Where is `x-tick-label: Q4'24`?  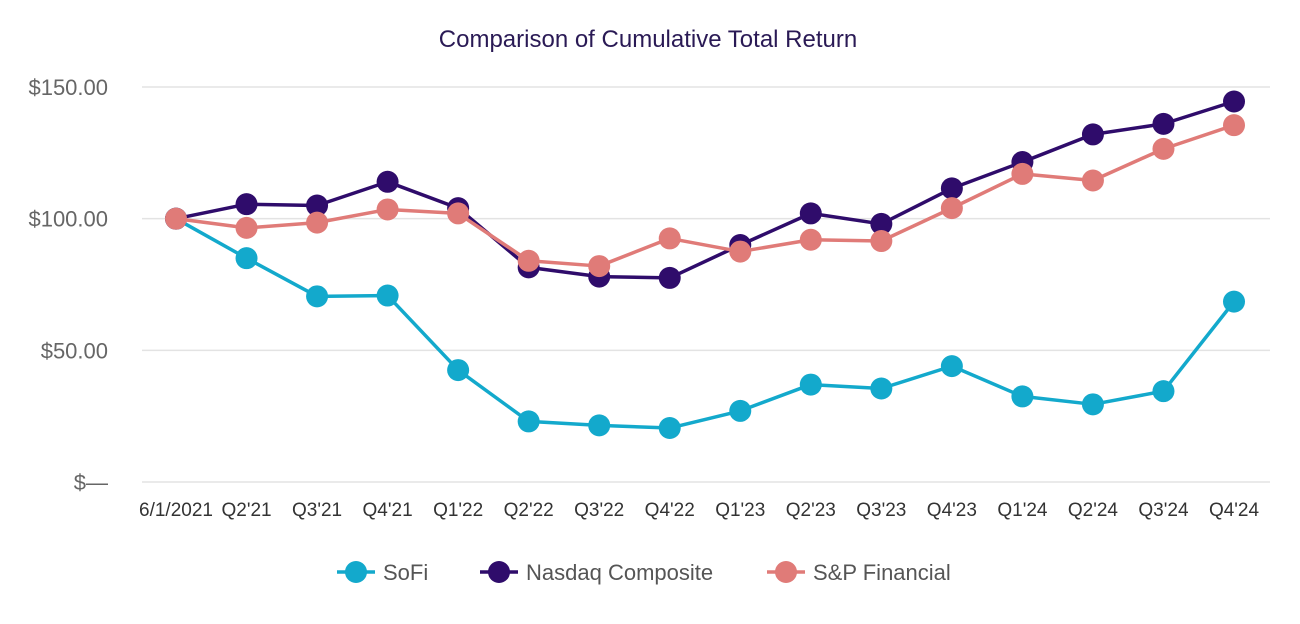 x-tick-label: Q4'24 is located at coordinates (1234, 510).